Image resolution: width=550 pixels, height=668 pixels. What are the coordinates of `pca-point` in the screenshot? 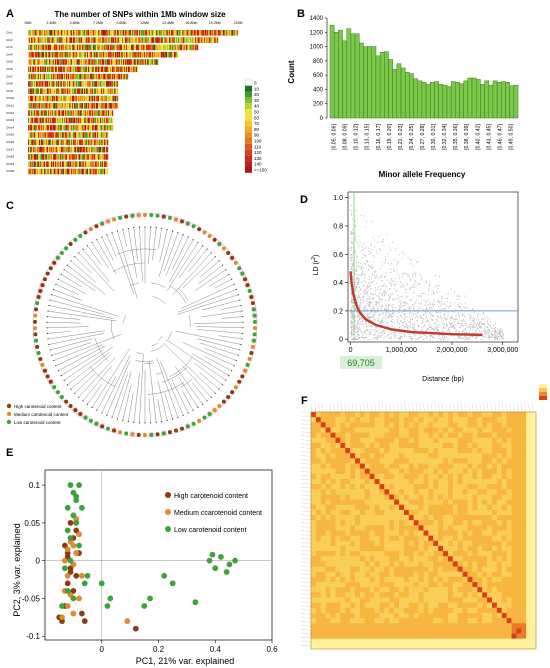 It's located at (144, 606).